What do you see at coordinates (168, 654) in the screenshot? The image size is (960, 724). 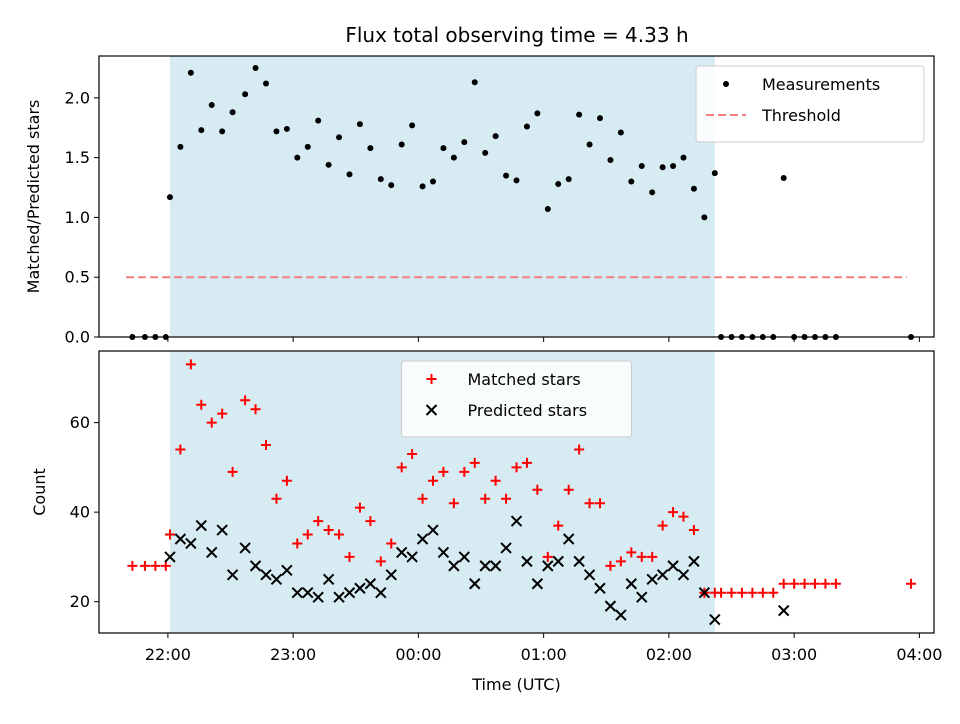 I see `panel2-xtick-label: 22:00` at bounding box center [168, 654].